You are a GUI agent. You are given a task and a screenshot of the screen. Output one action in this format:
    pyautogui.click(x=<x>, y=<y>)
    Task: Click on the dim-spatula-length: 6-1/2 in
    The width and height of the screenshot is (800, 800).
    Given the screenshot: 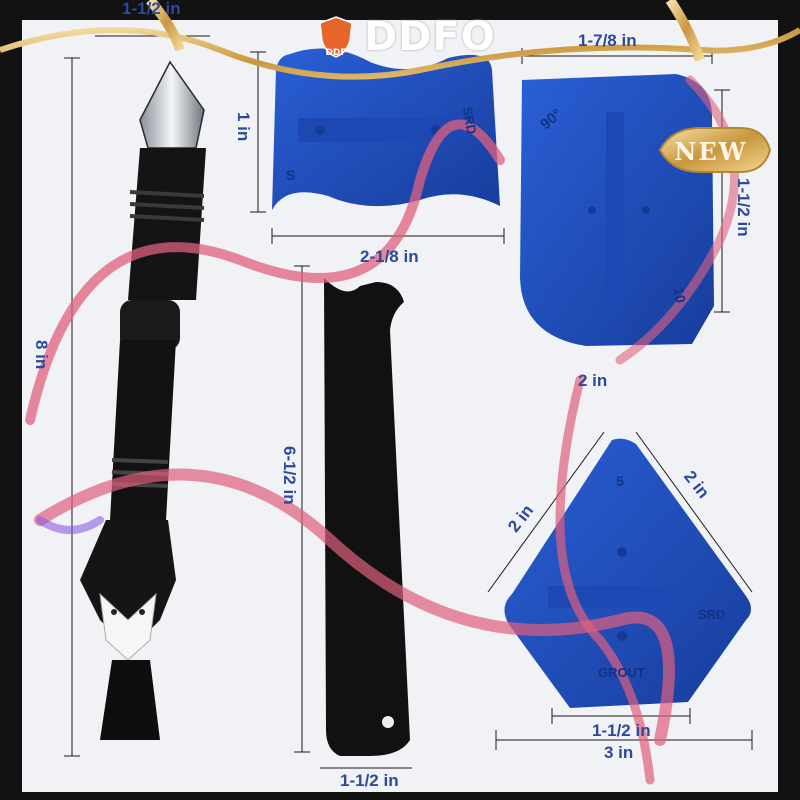 What is the action you would take?
    pyautogui.click(x=289, y=475)
    